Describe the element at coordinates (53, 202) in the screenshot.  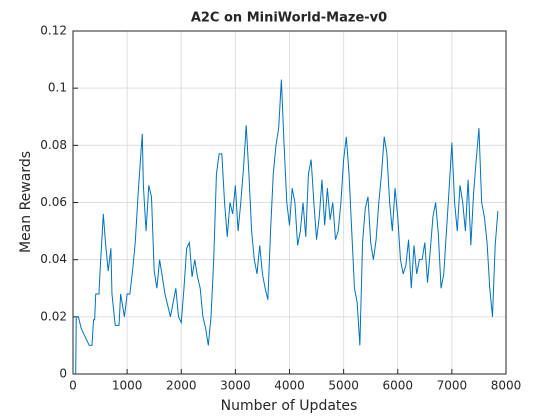
I see `y-tick-label: 0.06` at that location.